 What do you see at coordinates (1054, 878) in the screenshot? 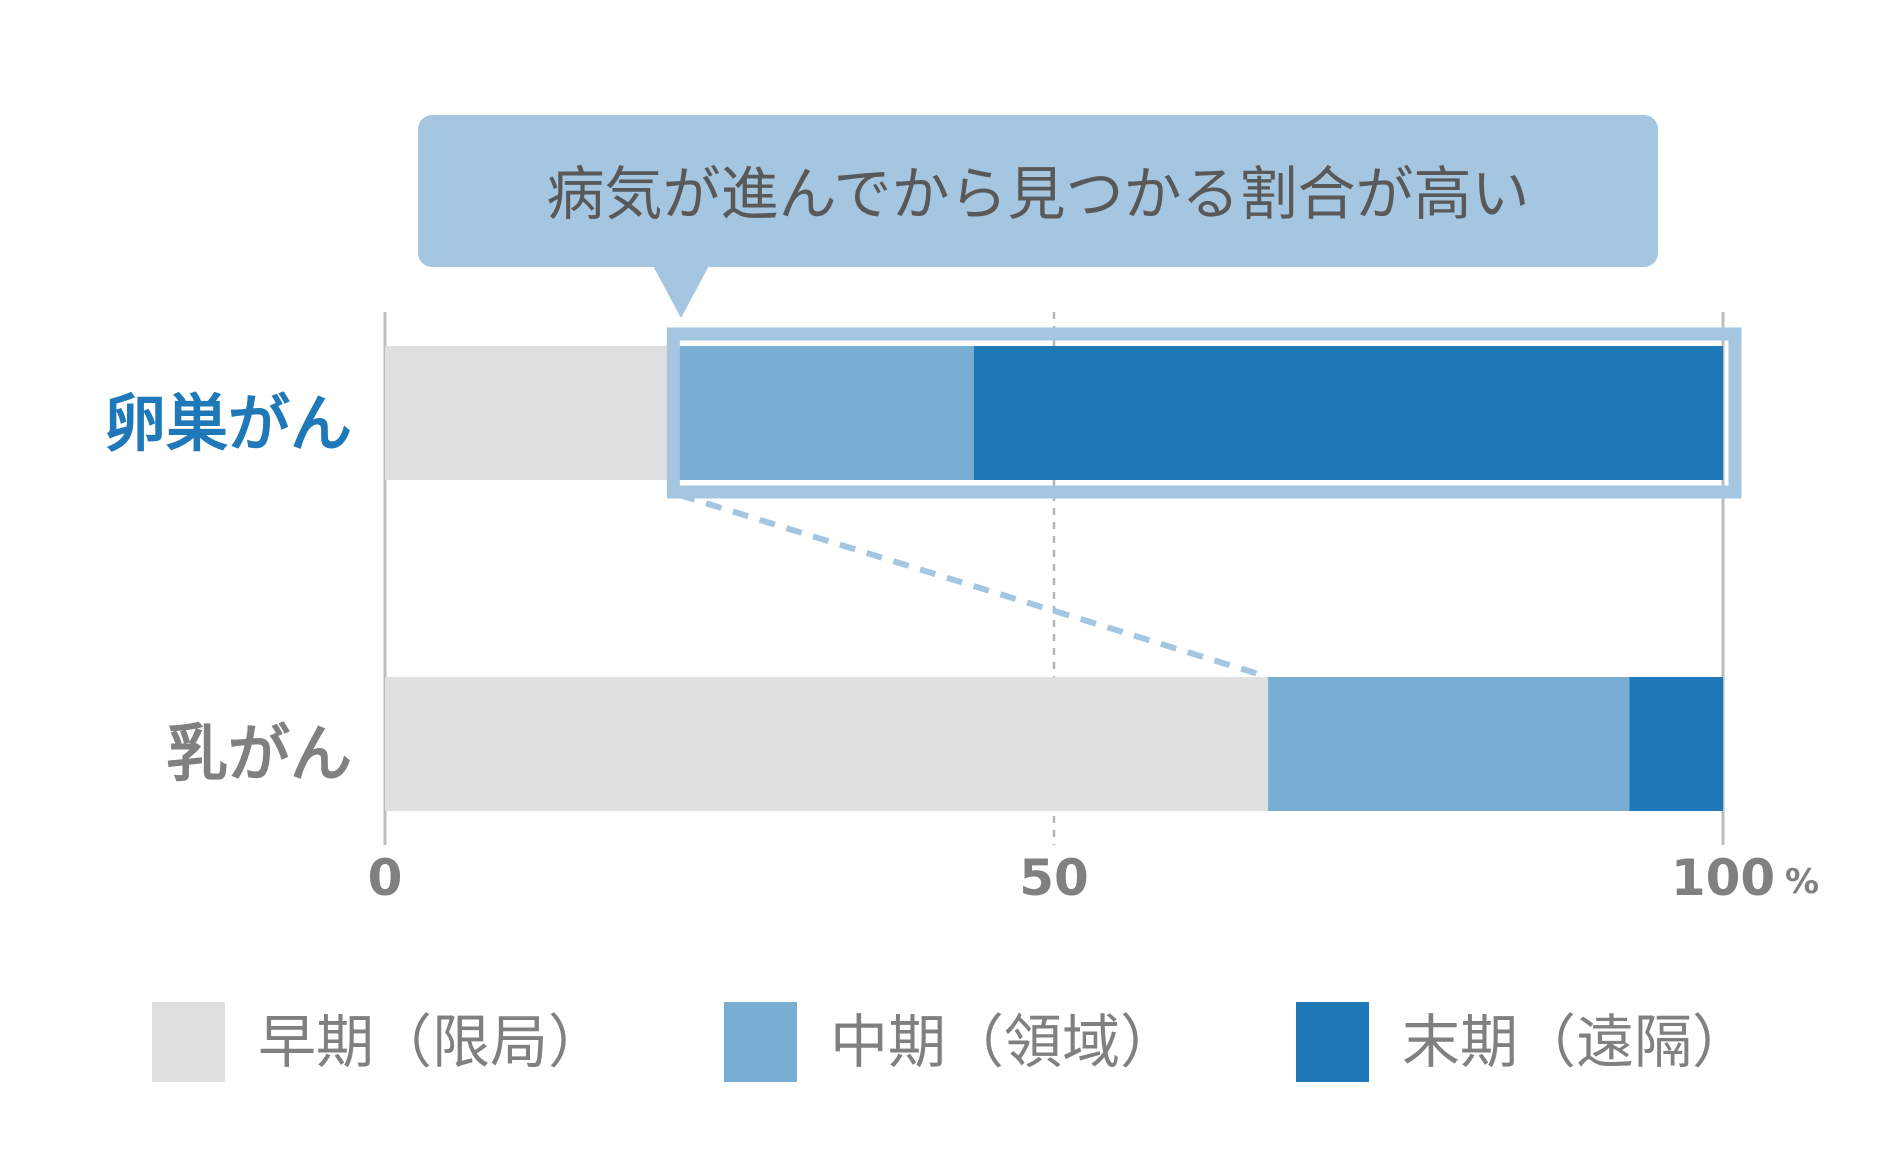
I see `x-tick-label-50: 50` at bounding box center [1054, 878].